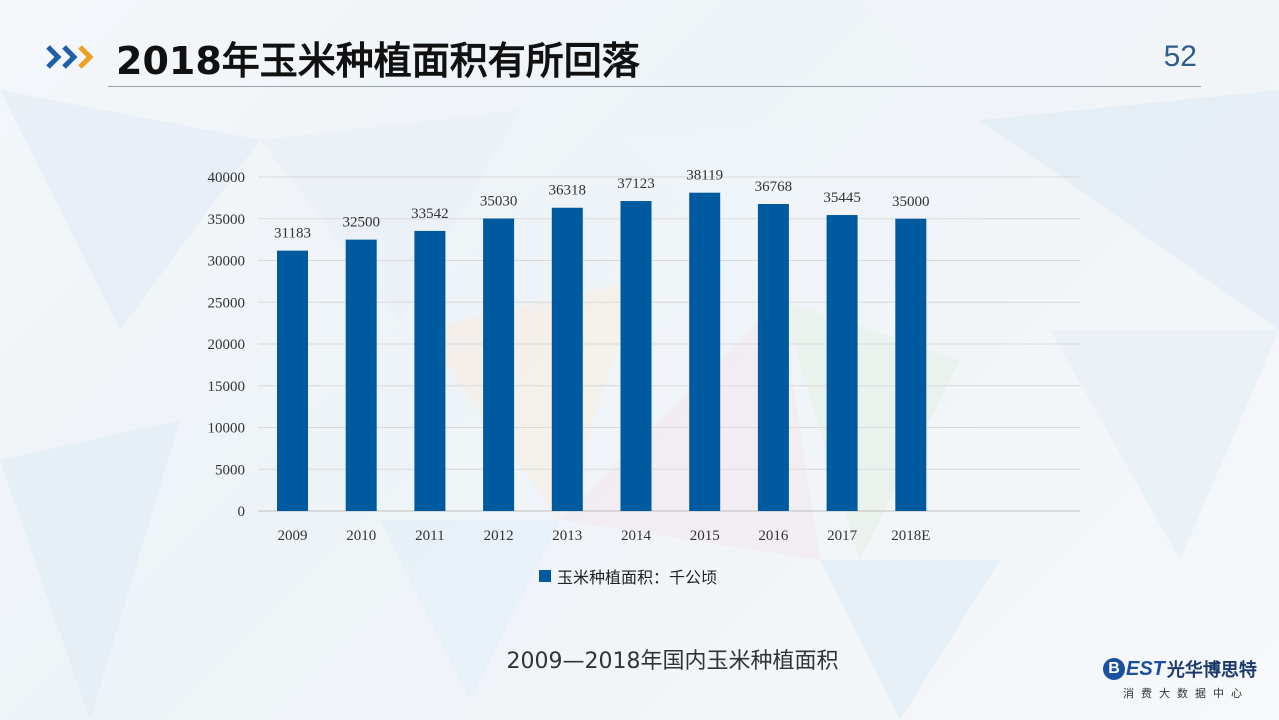  Describe the element at coordinates (773, 536) in the screenshot. I see `x-tick-label: 2016` at that location.